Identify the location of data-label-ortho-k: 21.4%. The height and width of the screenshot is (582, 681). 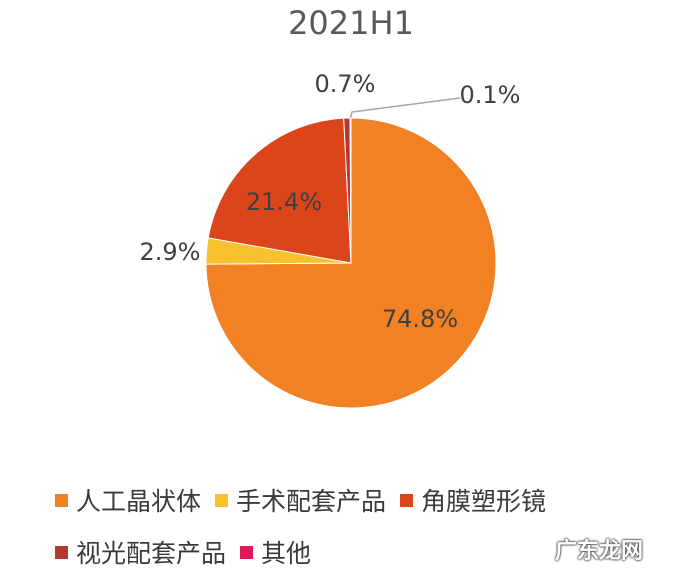
(284, 202).